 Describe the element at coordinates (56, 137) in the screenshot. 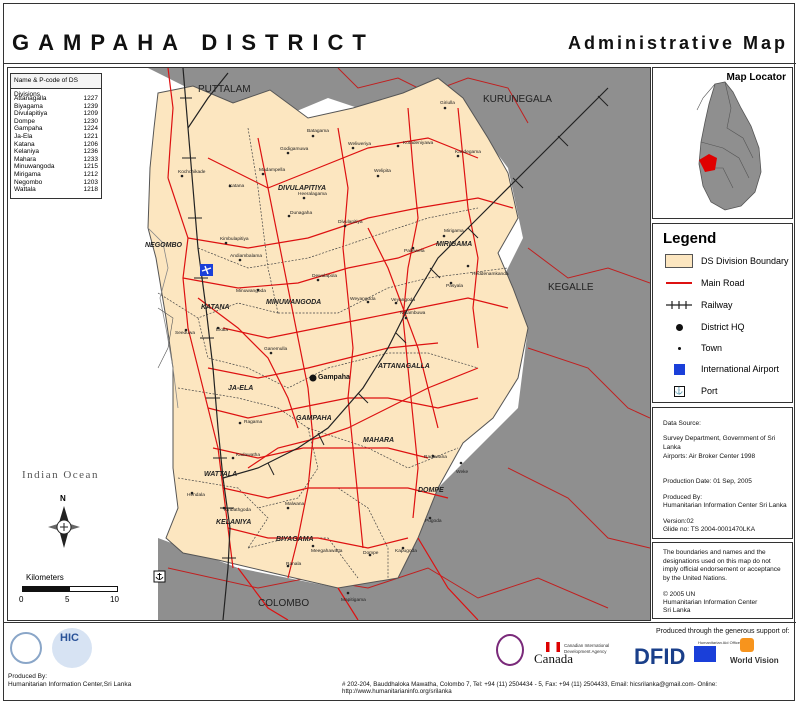

I see `ds-table-row: Ja-Ela 1221` at that location.